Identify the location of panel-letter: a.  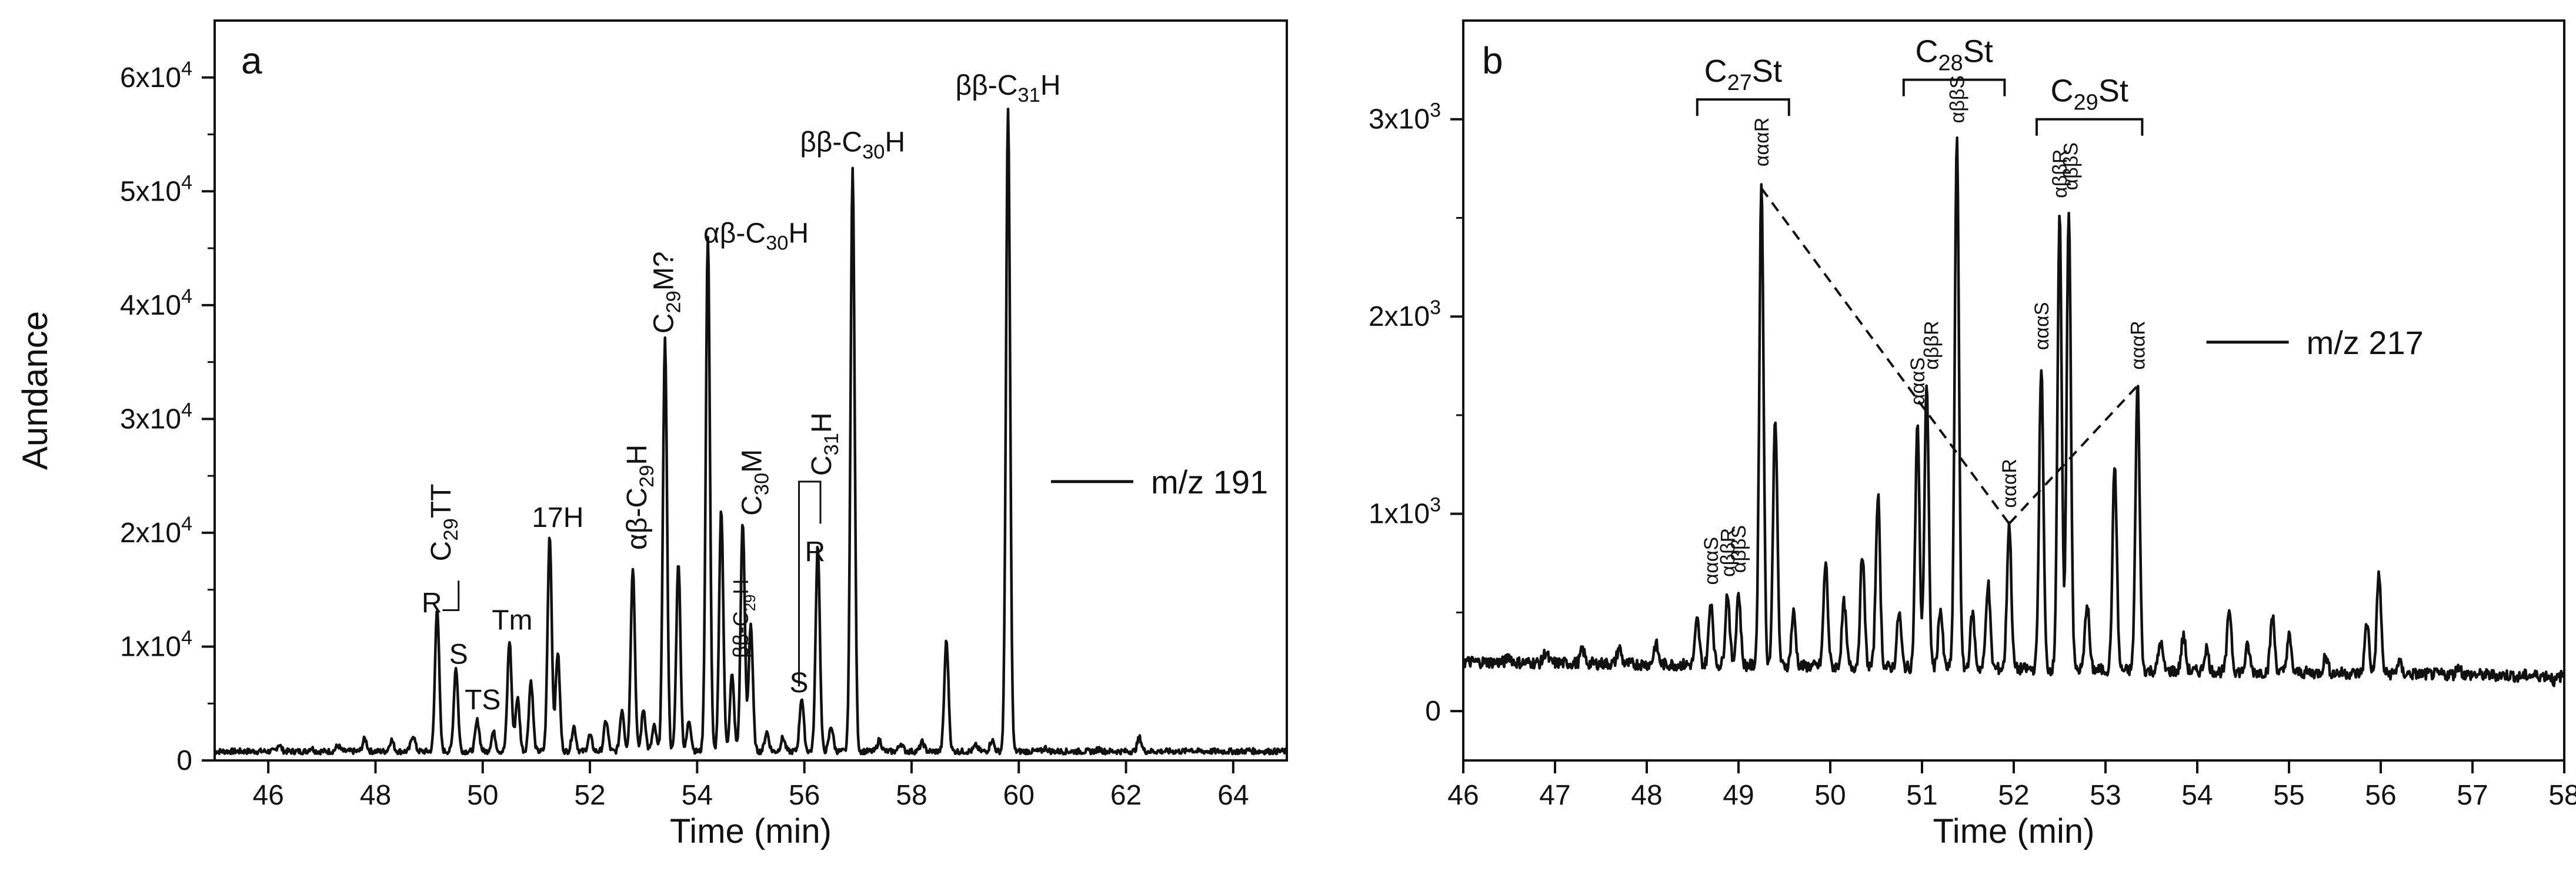
(251, 60).